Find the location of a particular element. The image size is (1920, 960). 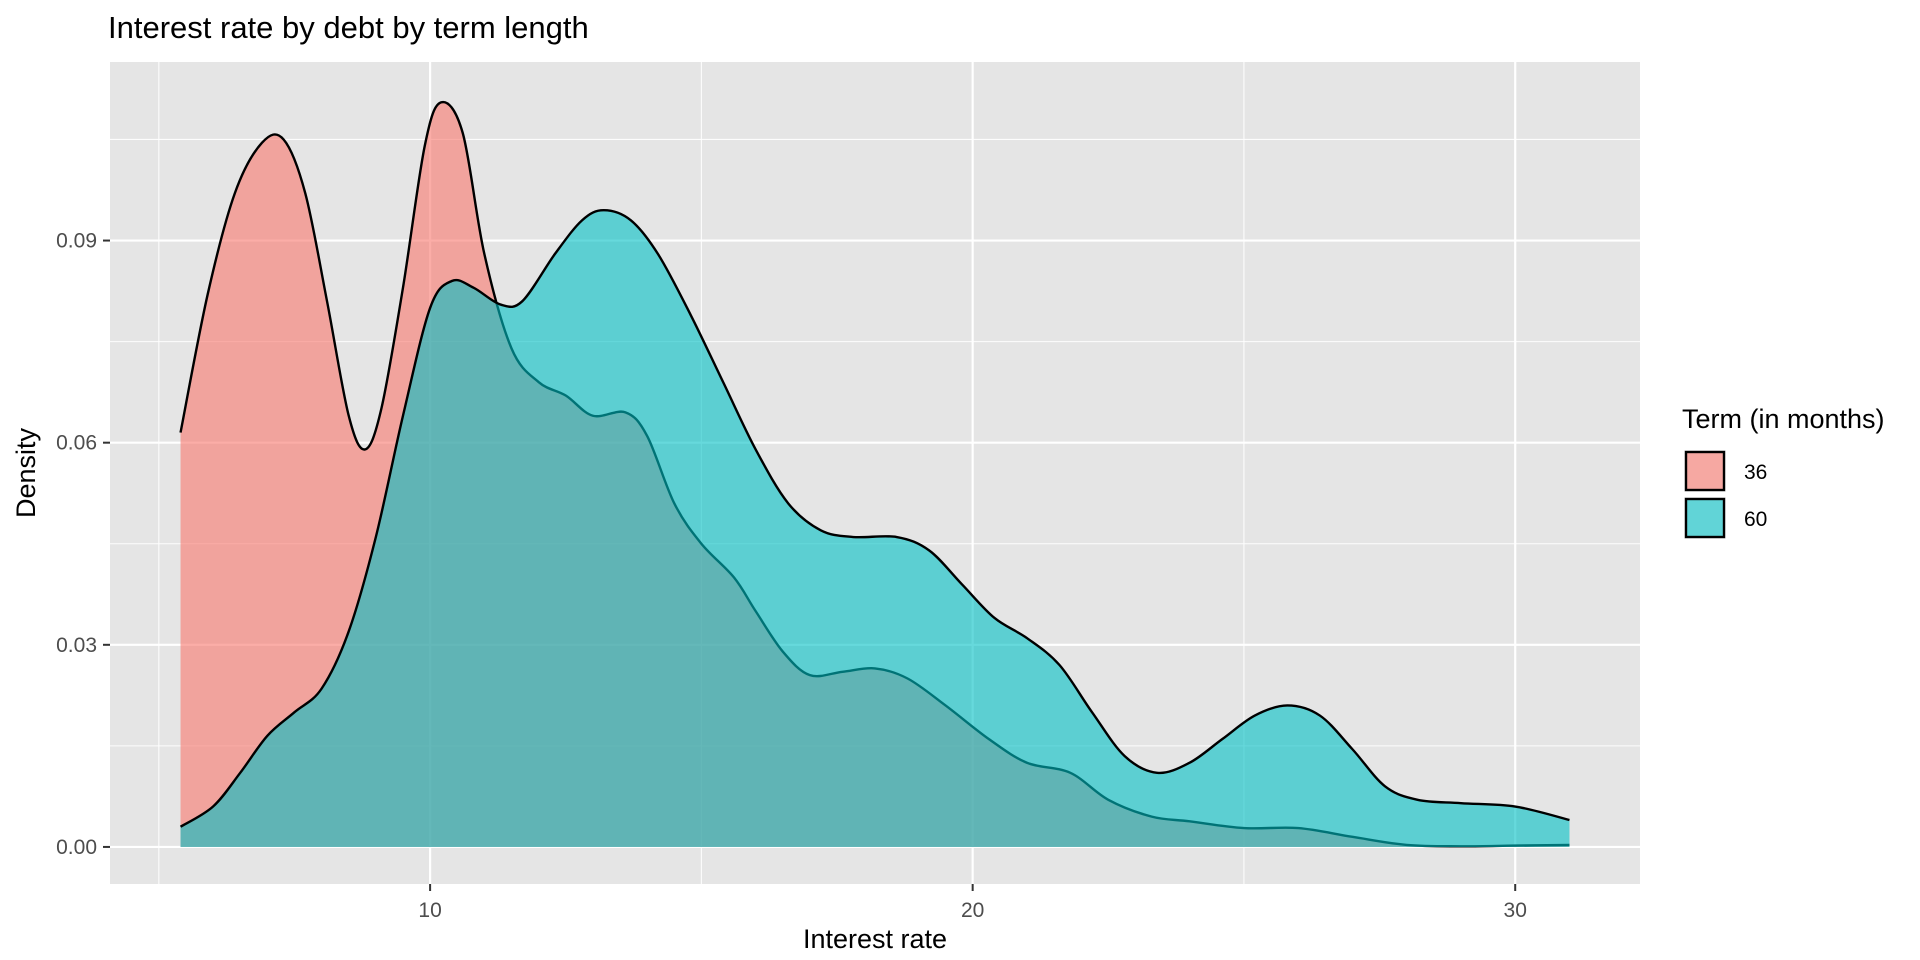

x-tick-label-2: 30 is located at coordinates (1515, 910).